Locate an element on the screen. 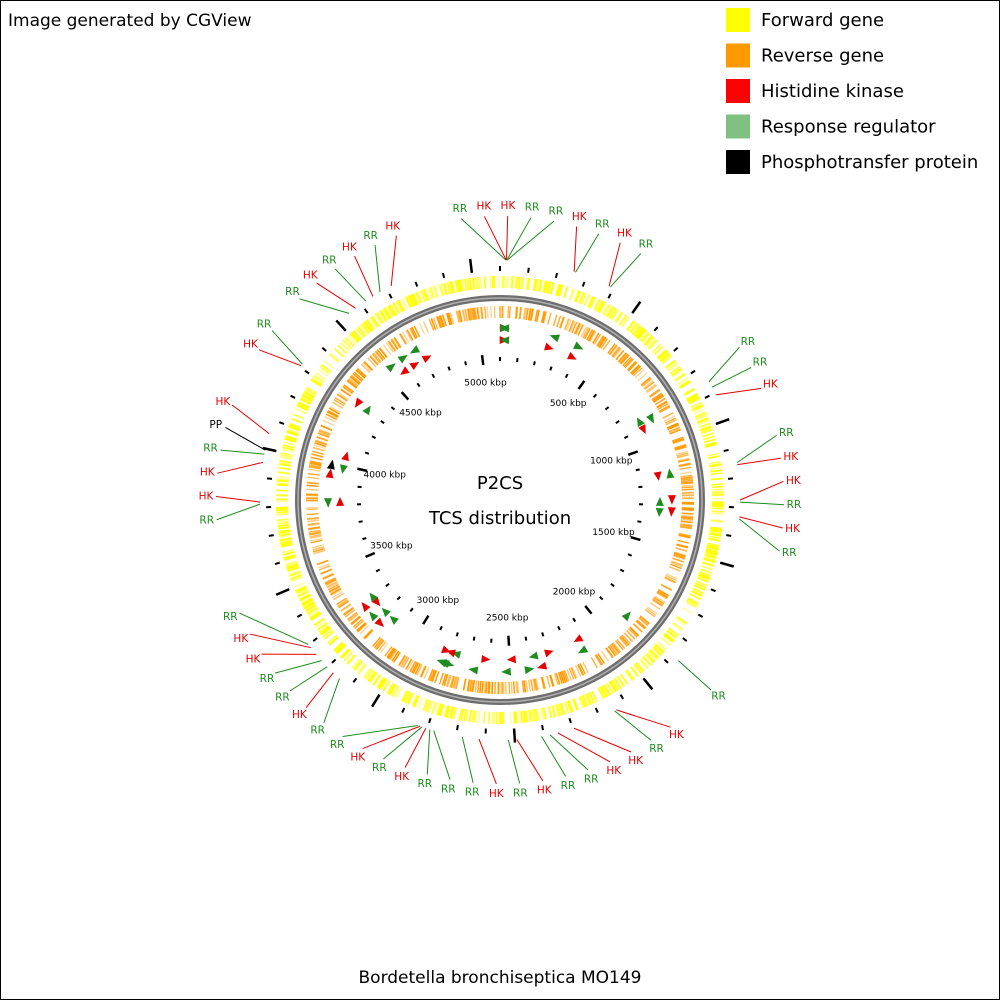  feature-label: PP is located at coordinates (215, 425).